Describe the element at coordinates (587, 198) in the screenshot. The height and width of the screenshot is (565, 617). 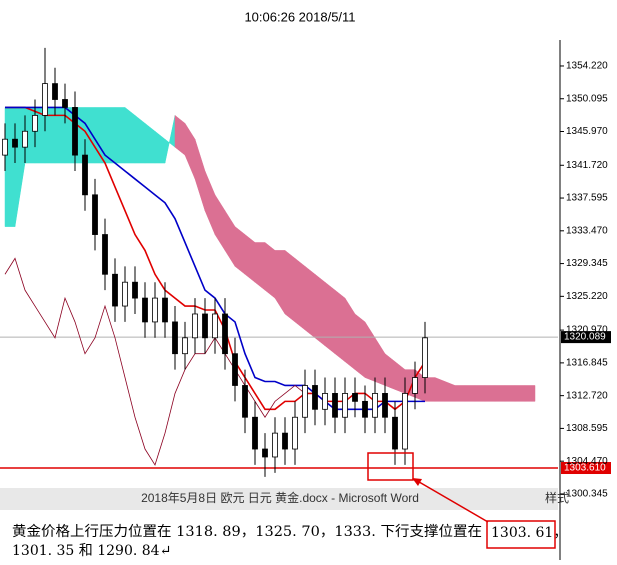
I see `y-tick-label: 1337.595` at that location.